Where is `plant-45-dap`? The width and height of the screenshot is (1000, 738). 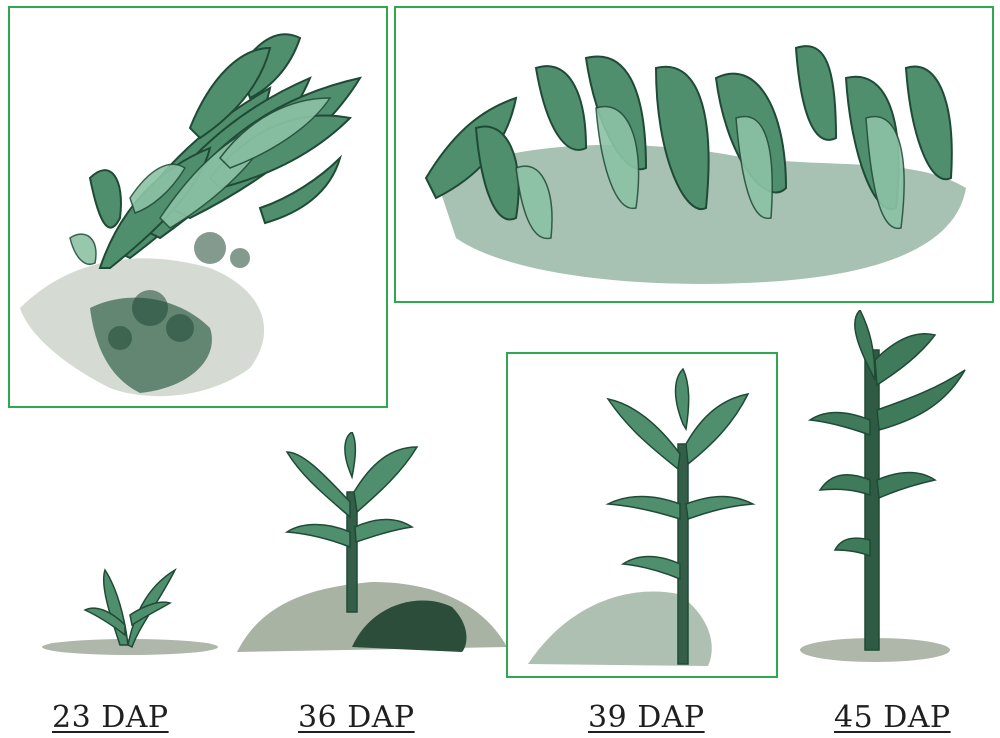 plant-45-dap is located at coordinates (890, 487).